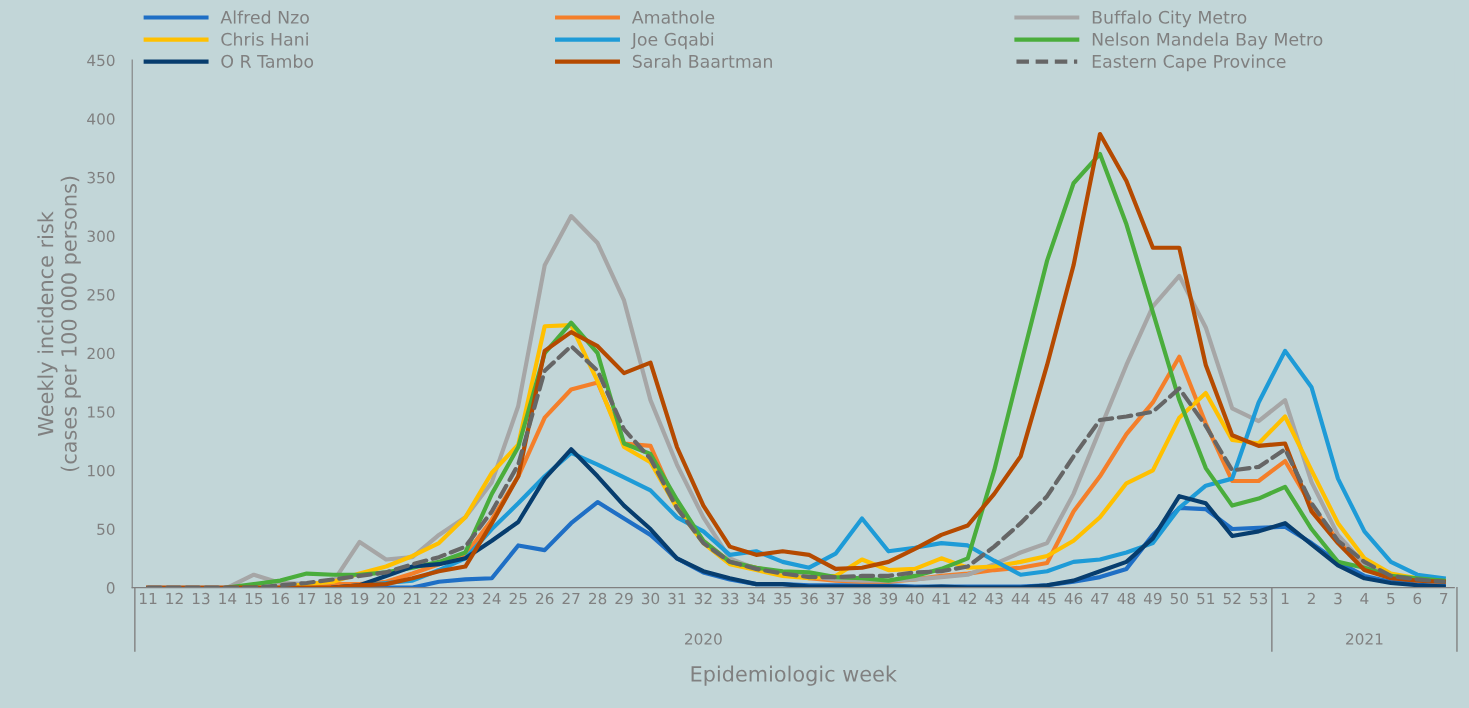 Image resolution: width=1469 pixels, height=708 pixels. What do you see at coordinates (597, 598) in the screenshot?
I see `x-tick-label: 28` at bounding box center [597, 598].